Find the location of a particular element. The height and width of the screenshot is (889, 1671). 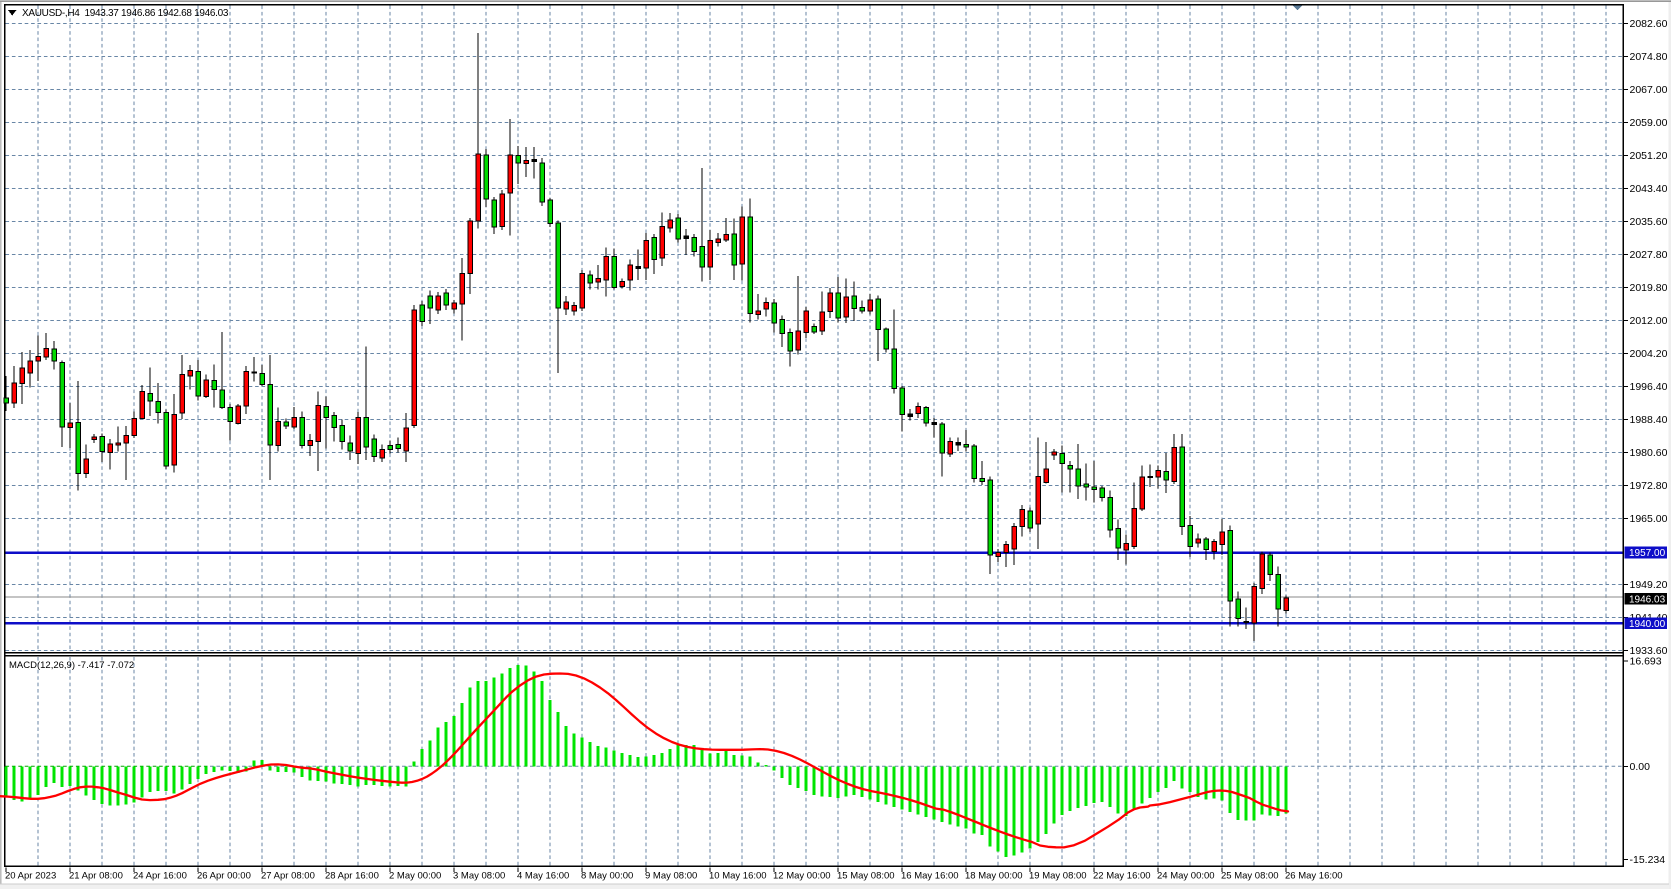

svg-text: 3 May 08:00 is located at coordinates (479, 876).